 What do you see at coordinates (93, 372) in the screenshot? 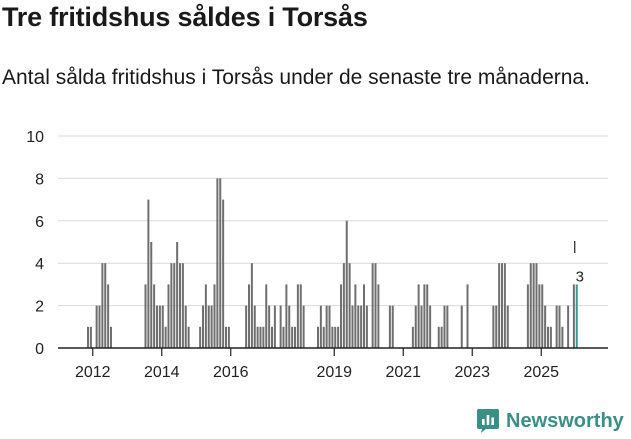
I see `x-tick-label: 2012` at bounding box center [93, 372].